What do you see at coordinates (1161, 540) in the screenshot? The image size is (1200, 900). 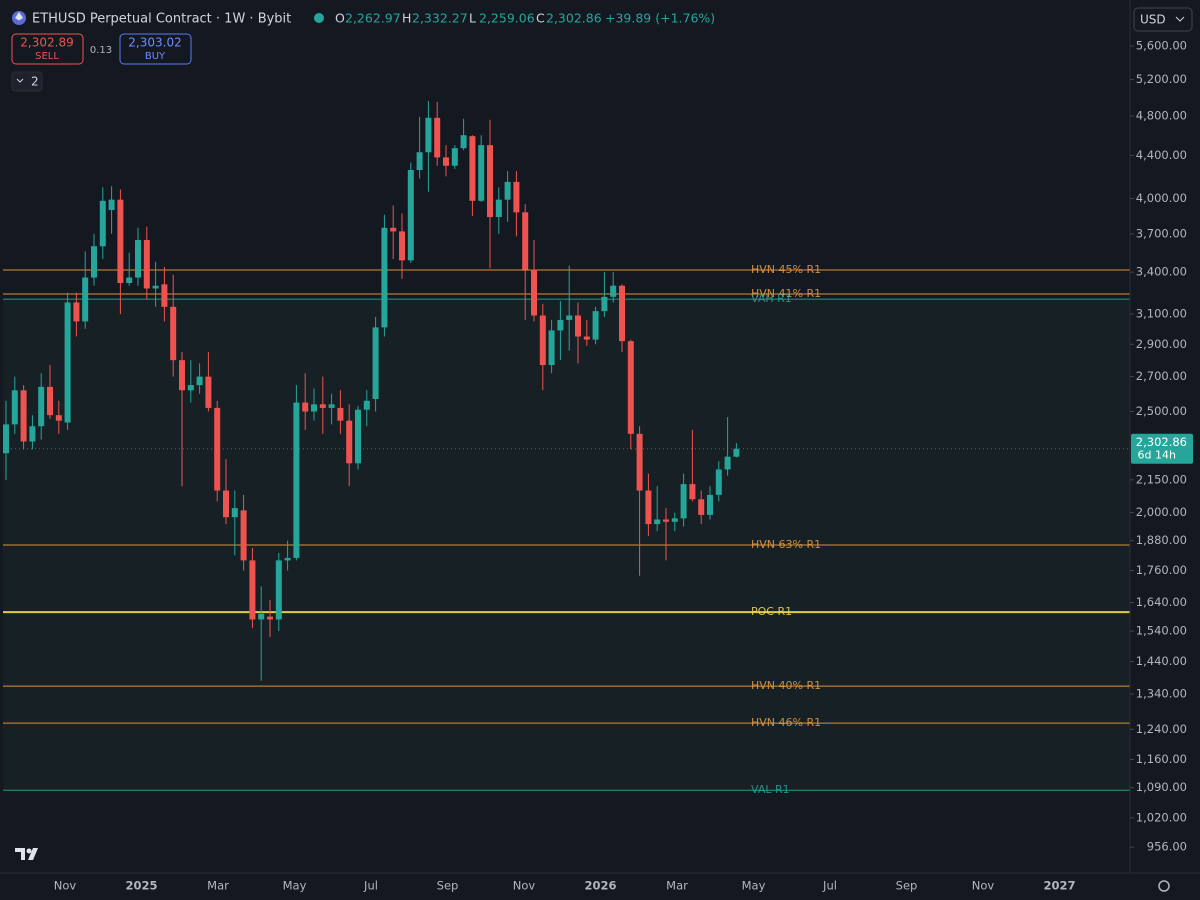 I see `y-tick-label: 1,880.00` at bounding box center [1161, 540].